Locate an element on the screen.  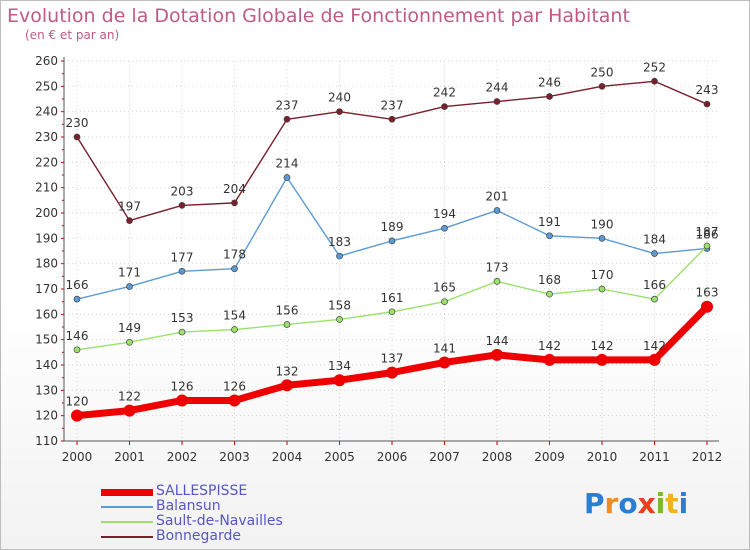
logo-letter: t is located at coordinates (672, 503).